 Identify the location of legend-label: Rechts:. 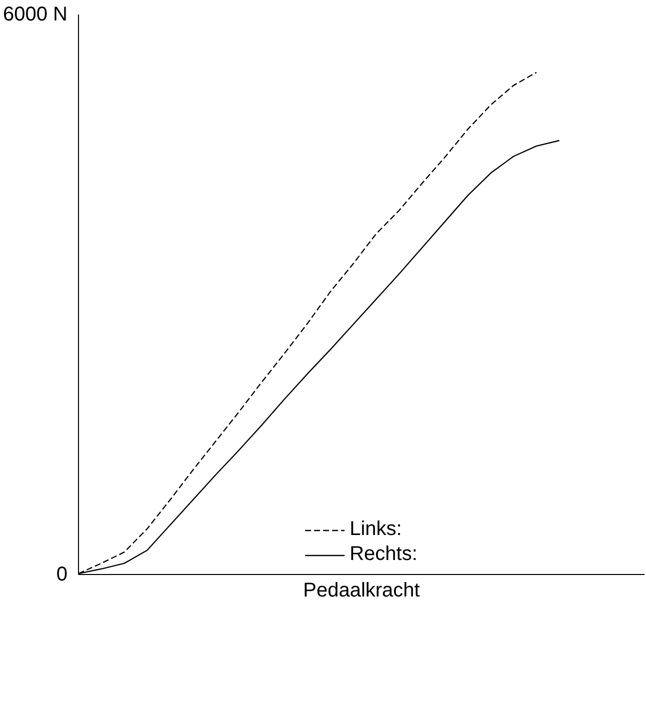
(384, 554).